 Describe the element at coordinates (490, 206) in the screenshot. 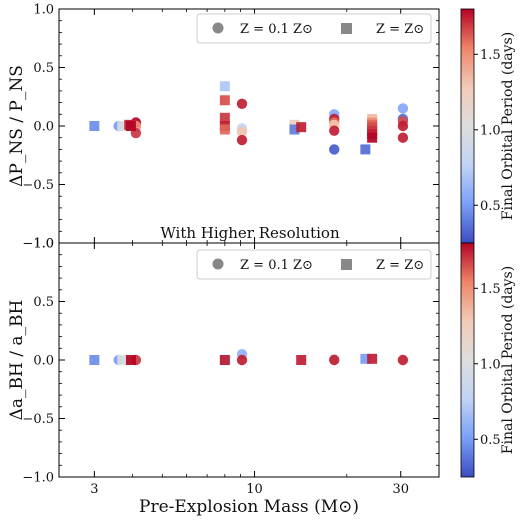

I see `top-colorbar-tick-label: 0.5` at that location.